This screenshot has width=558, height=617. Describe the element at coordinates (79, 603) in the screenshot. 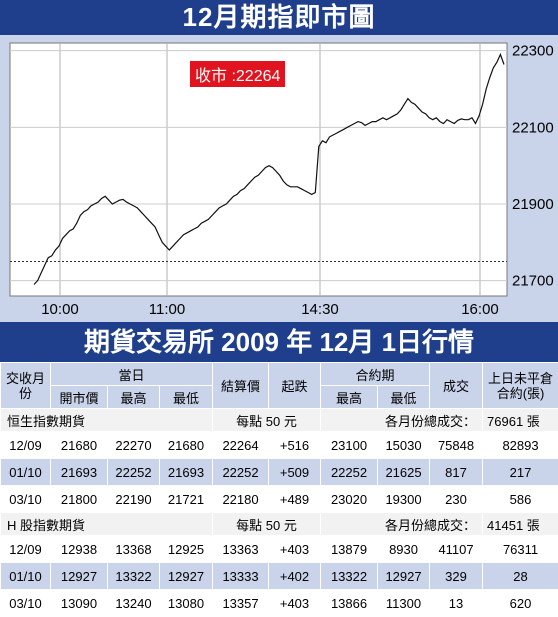

I see `table-cell: 13090` at that location.